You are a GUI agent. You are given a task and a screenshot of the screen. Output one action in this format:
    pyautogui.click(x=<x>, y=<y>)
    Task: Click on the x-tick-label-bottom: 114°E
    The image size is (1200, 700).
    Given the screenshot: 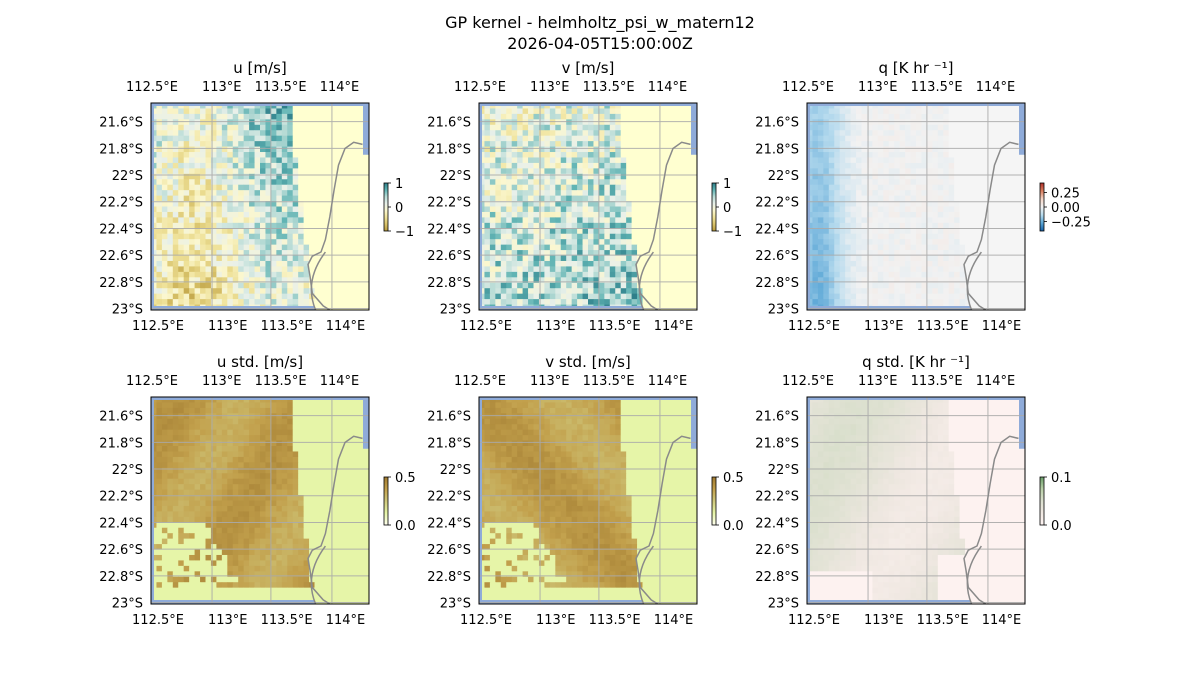 What is the action you would take?
    pyautogui.click(x=674, y=326)
    